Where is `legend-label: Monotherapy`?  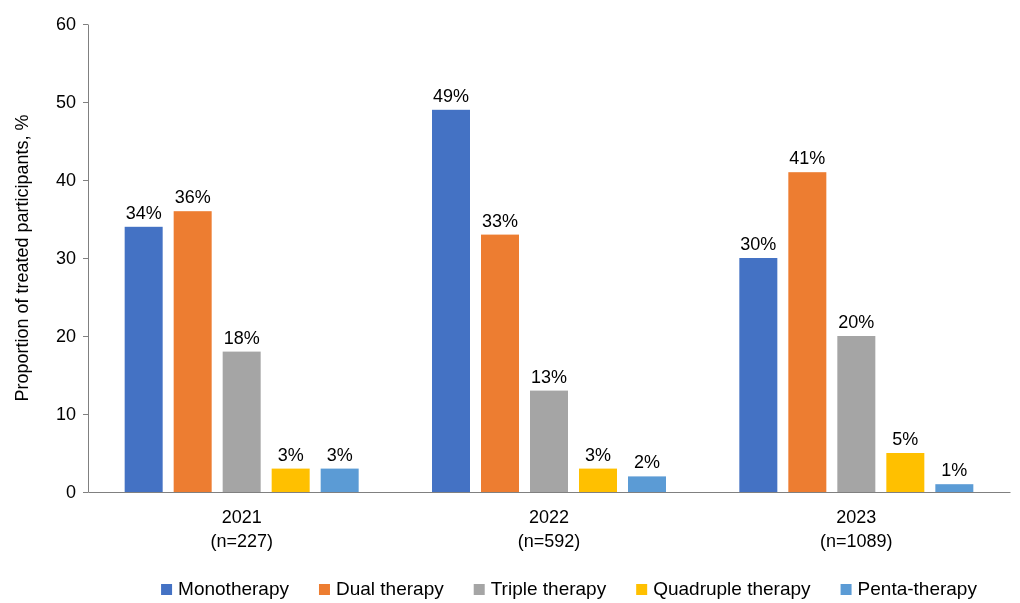
legend-label: Monotherapy is located at coordinates (234, 588).